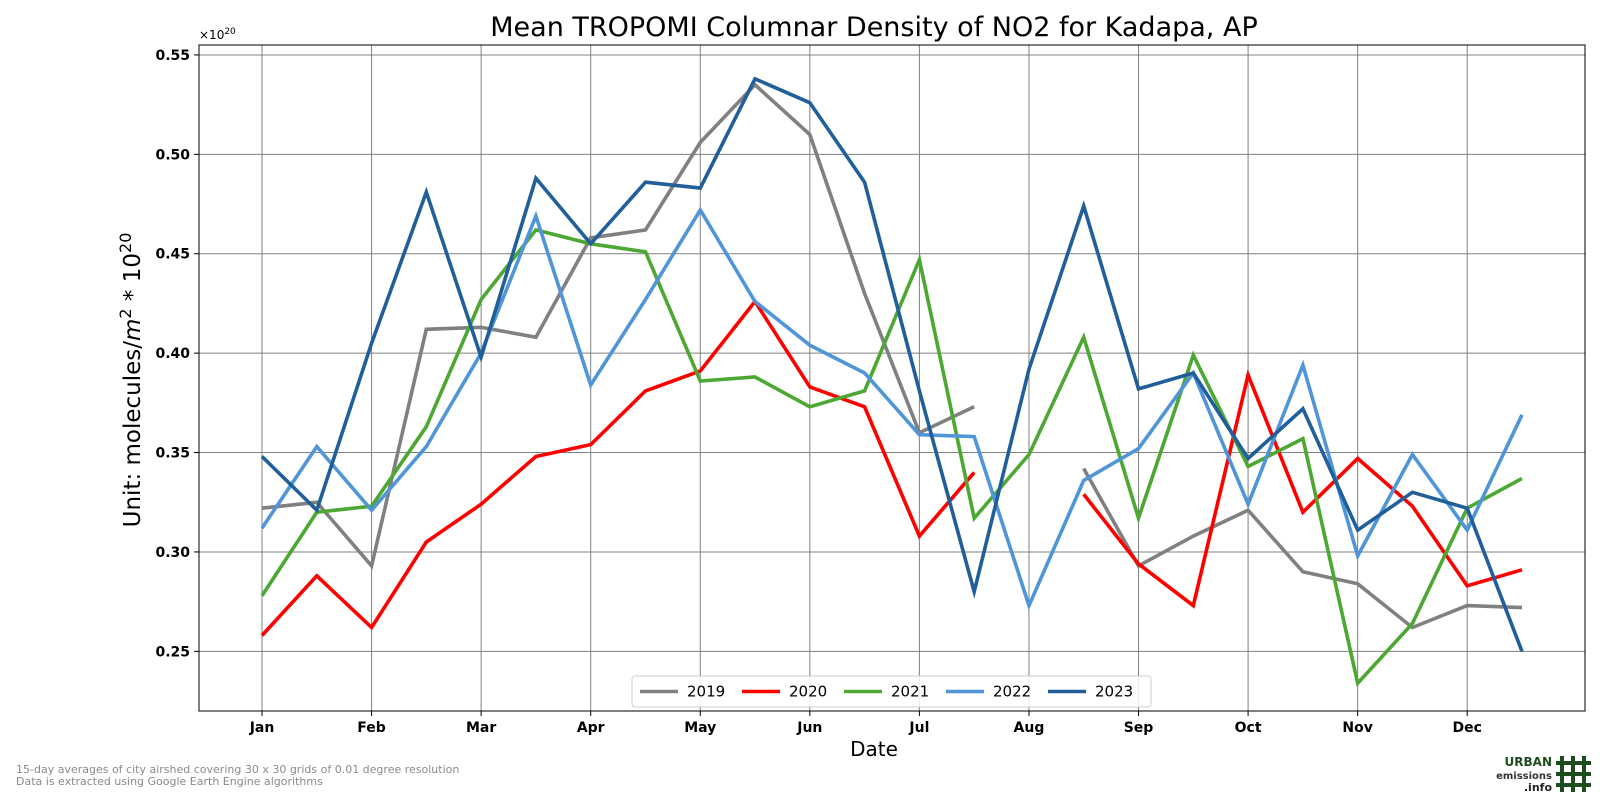 The height and width of the screenshot is (800, 1600). I want to click on y-tick-label: 0.55, so click(172, 56).